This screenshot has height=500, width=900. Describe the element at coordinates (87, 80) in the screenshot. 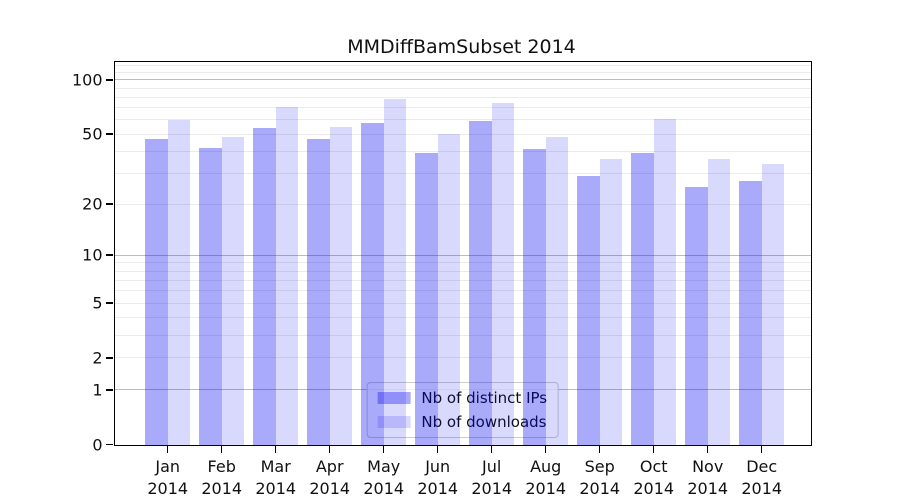

I see `y-tick-label: 100` at that location.